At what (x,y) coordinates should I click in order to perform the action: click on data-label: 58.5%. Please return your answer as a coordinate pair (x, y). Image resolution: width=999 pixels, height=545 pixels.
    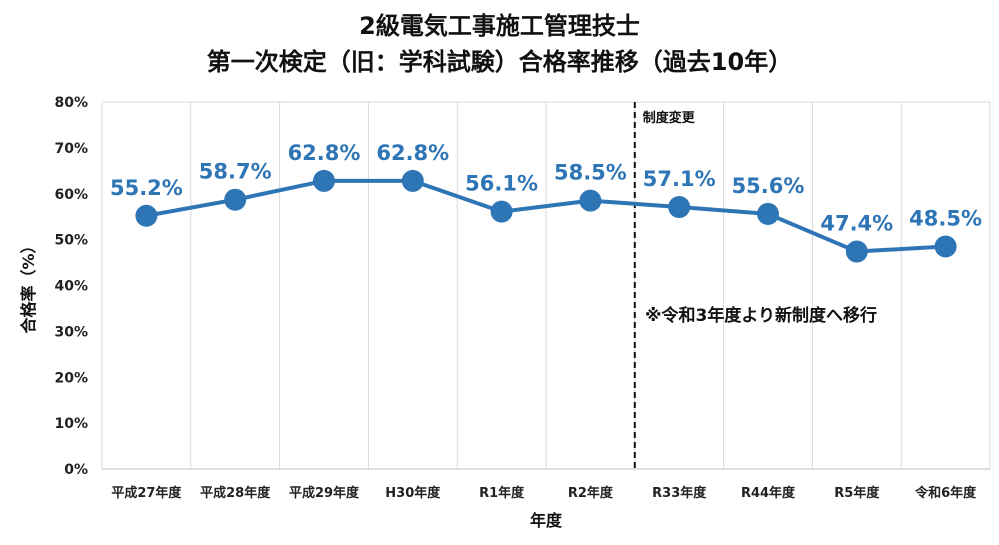
    Looking at the image, I should click on (590, 173).